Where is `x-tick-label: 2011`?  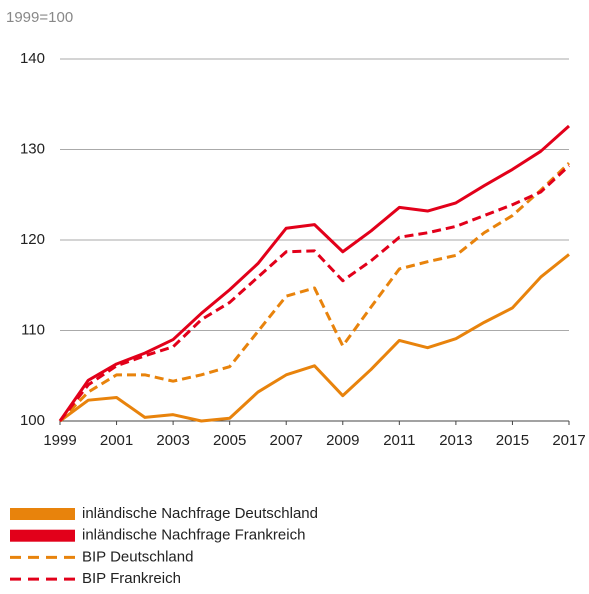
x-tick-label: 2011 is located at coordinates (399, 440).